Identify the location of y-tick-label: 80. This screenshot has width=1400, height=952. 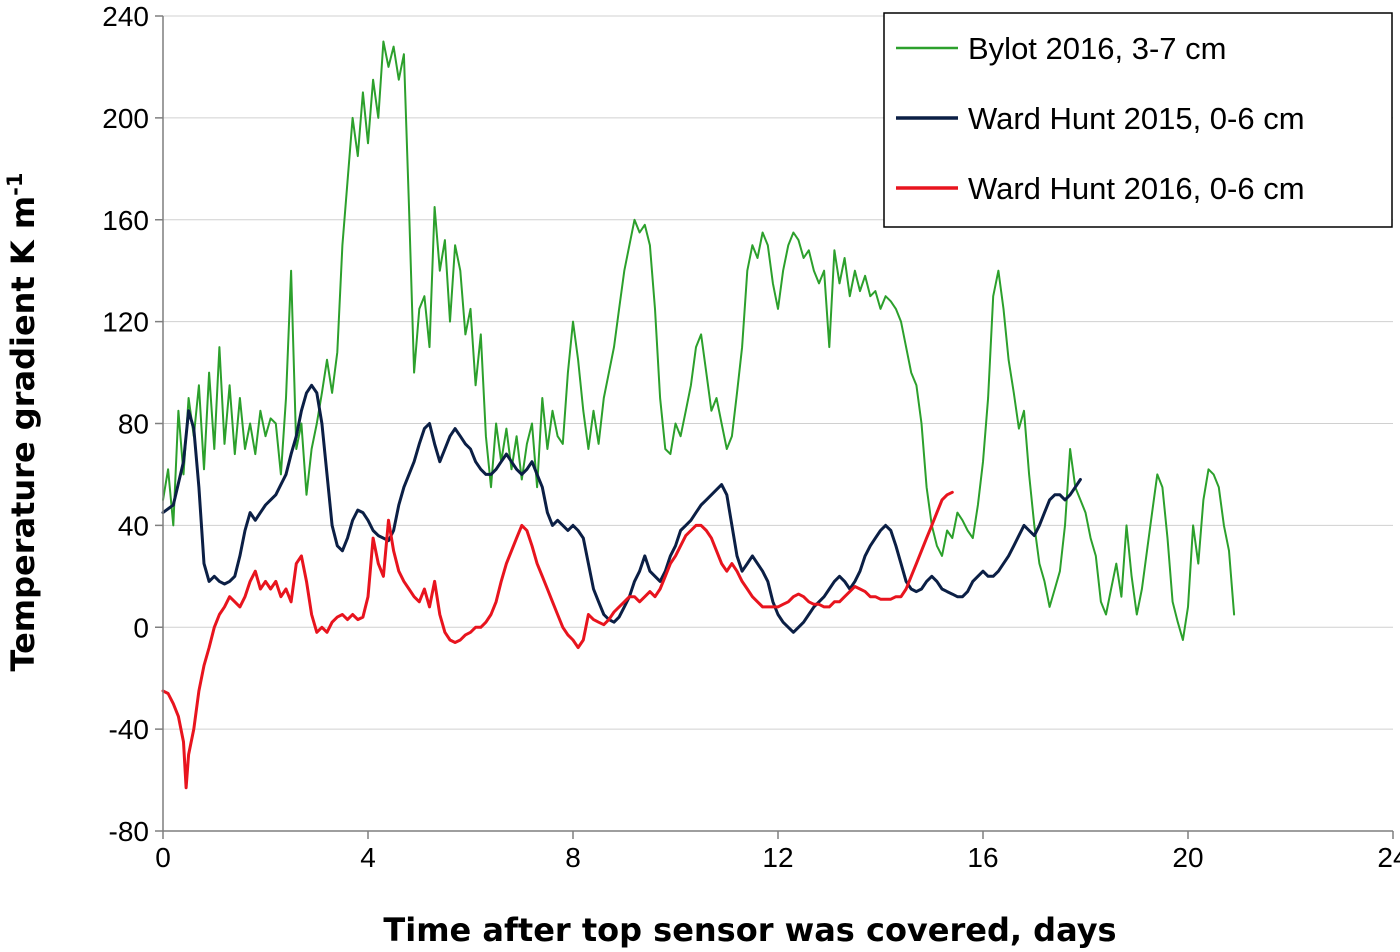
(133, 424).